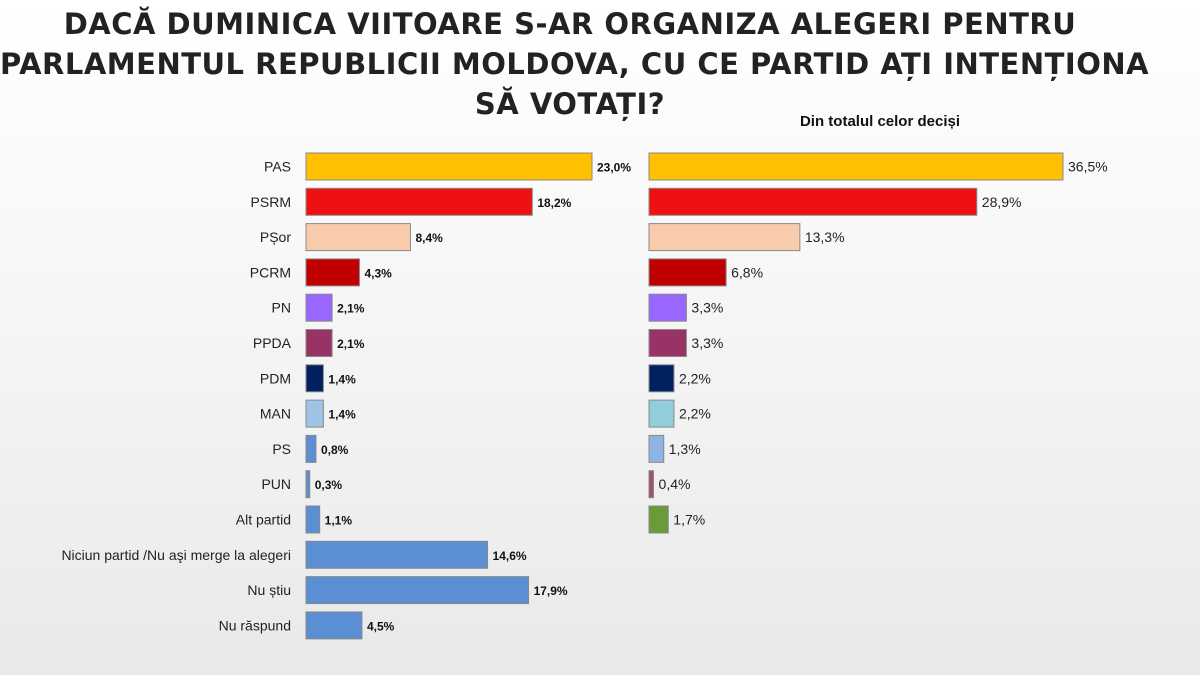 This screenshot has height=675, width=1200. I want to click on left-chart-value-label: 17,9%, so click(551, 591).